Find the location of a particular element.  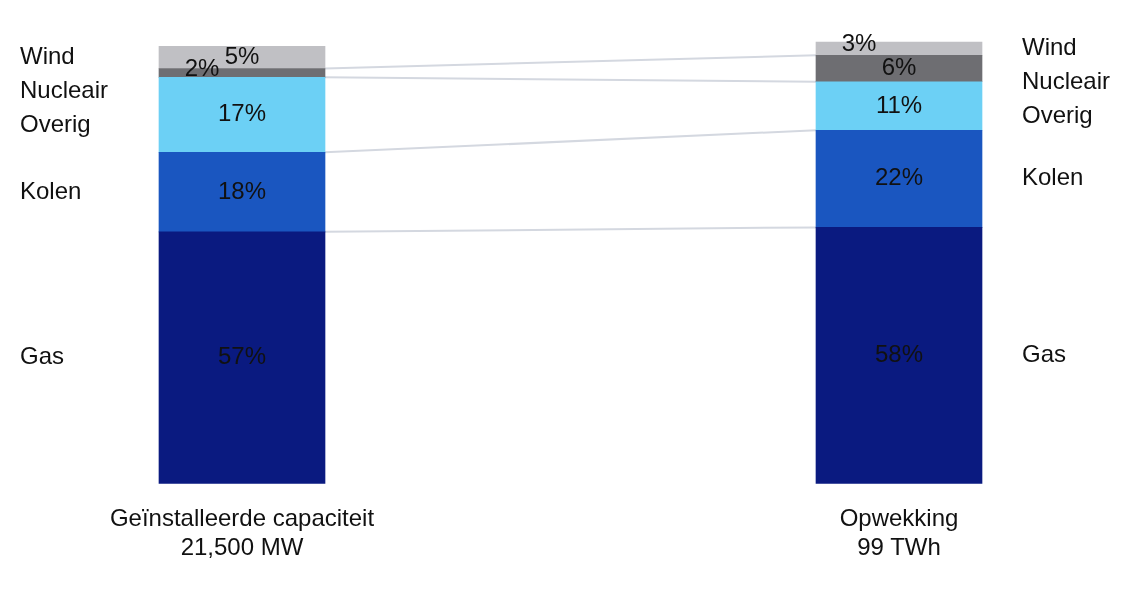

data-label: 58% is located at coordinates (899, 354).